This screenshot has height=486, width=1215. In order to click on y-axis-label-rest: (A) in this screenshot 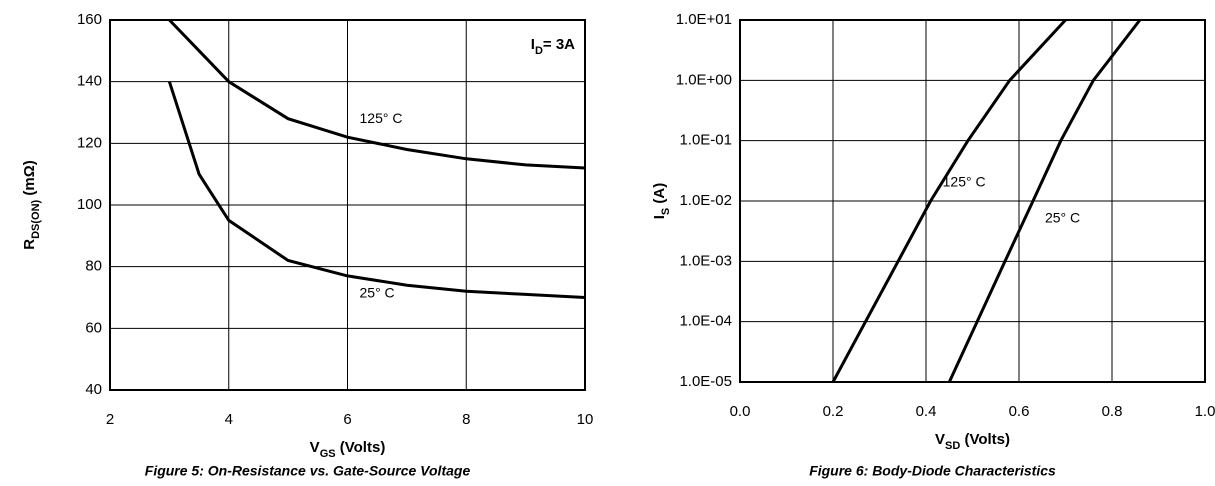, I will do `click(659, 195)`.